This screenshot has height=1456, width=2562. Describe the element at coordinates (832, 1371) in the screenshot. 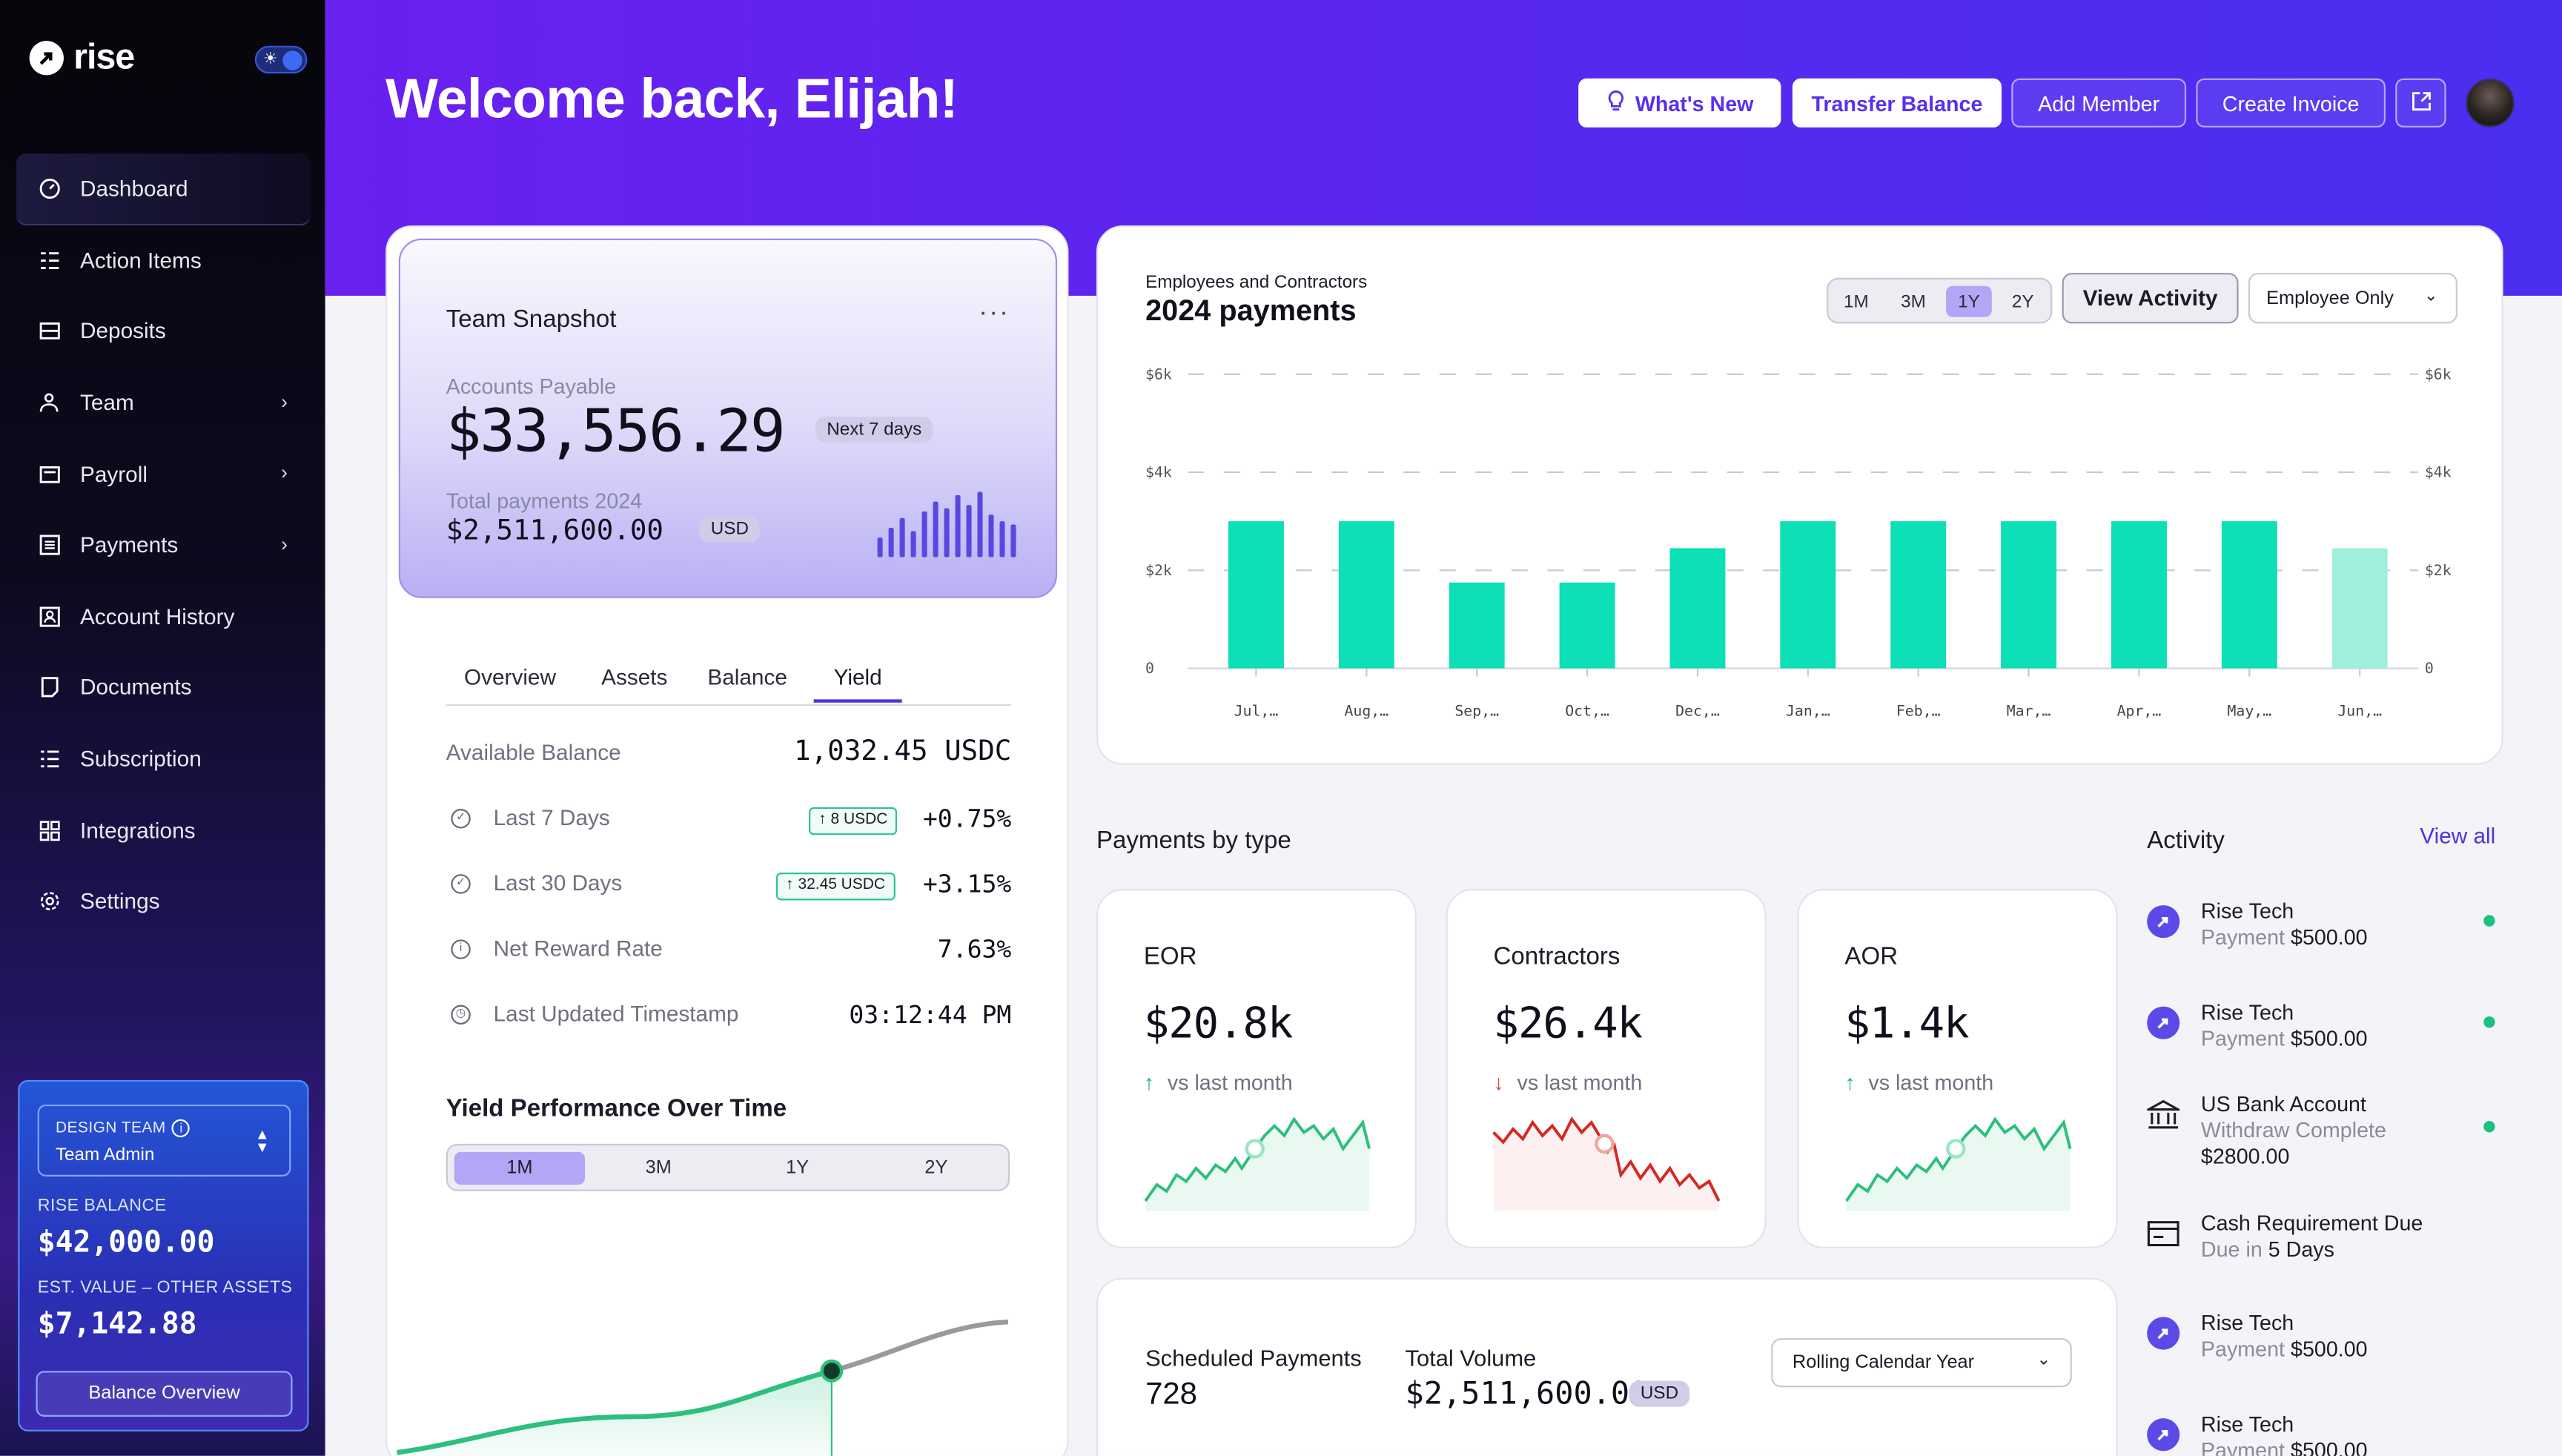

I see `yield-marker` at that location.